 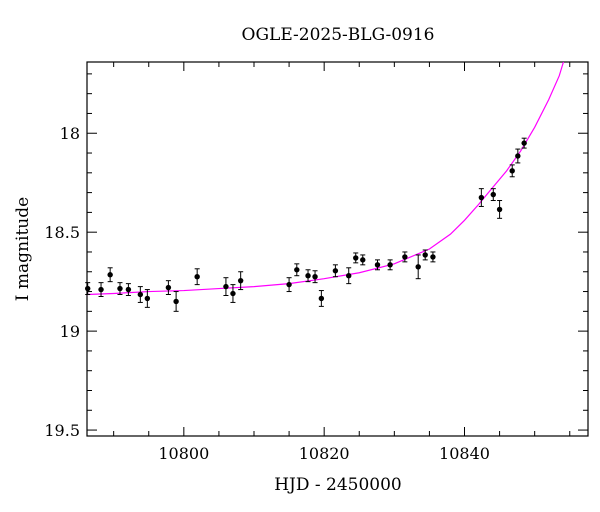 What do you see at coordinates (464, 453) in the screenshot?
I see `x-tick-label: 10840` at bounding box center [464, 453].